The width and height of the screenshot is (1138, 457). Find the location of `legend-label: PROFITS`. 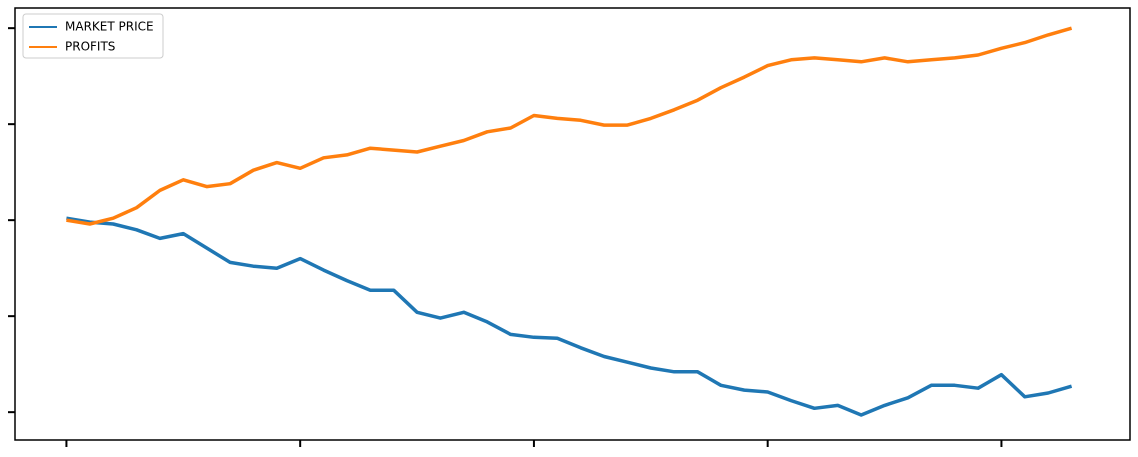

legend-label: PROFITS is located at coordinates (90, 47).